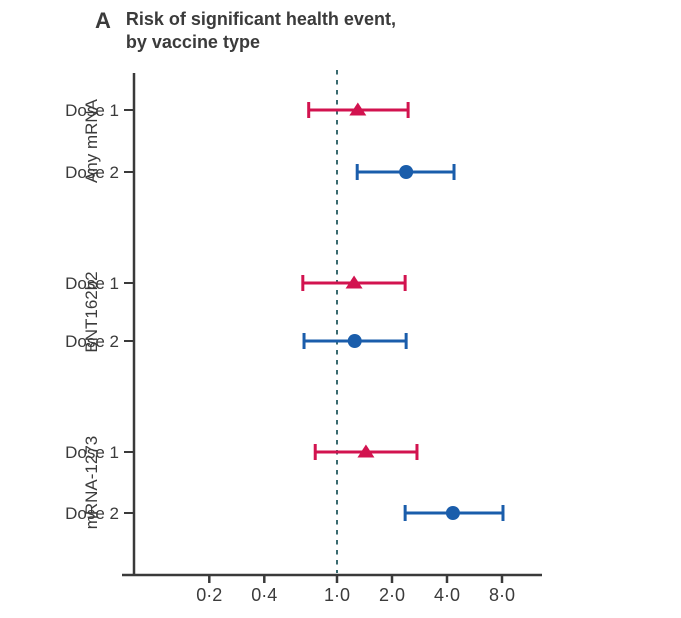 The width and height of the screenshot is (681, 618). What do you see at coordinates (91, 311) in the screenshot?
I see `group-label: BNT162b2` at bounding box center [91, 311].